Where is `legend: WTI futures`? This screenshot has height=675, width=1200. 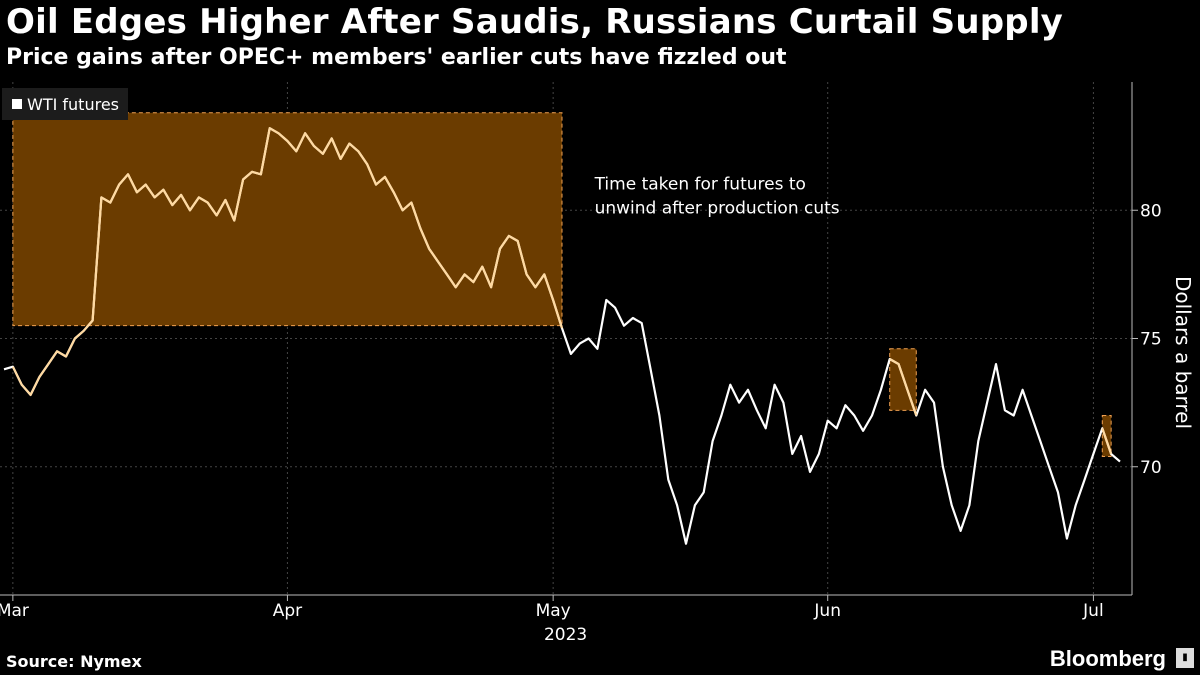
legend: WTI futures is located at coordinates (65, 104).